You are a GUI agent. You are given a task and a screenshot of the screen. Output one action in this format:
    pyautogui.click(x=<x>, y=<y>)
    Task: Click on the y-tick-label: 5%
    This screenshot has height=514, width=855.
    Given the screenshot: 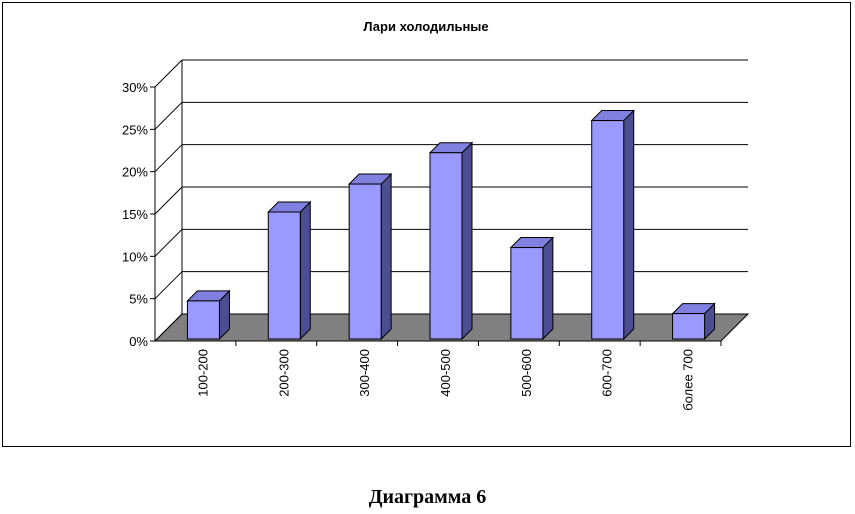 What is the action you would take?
    pyautogui.click(x=138, y=299)
    